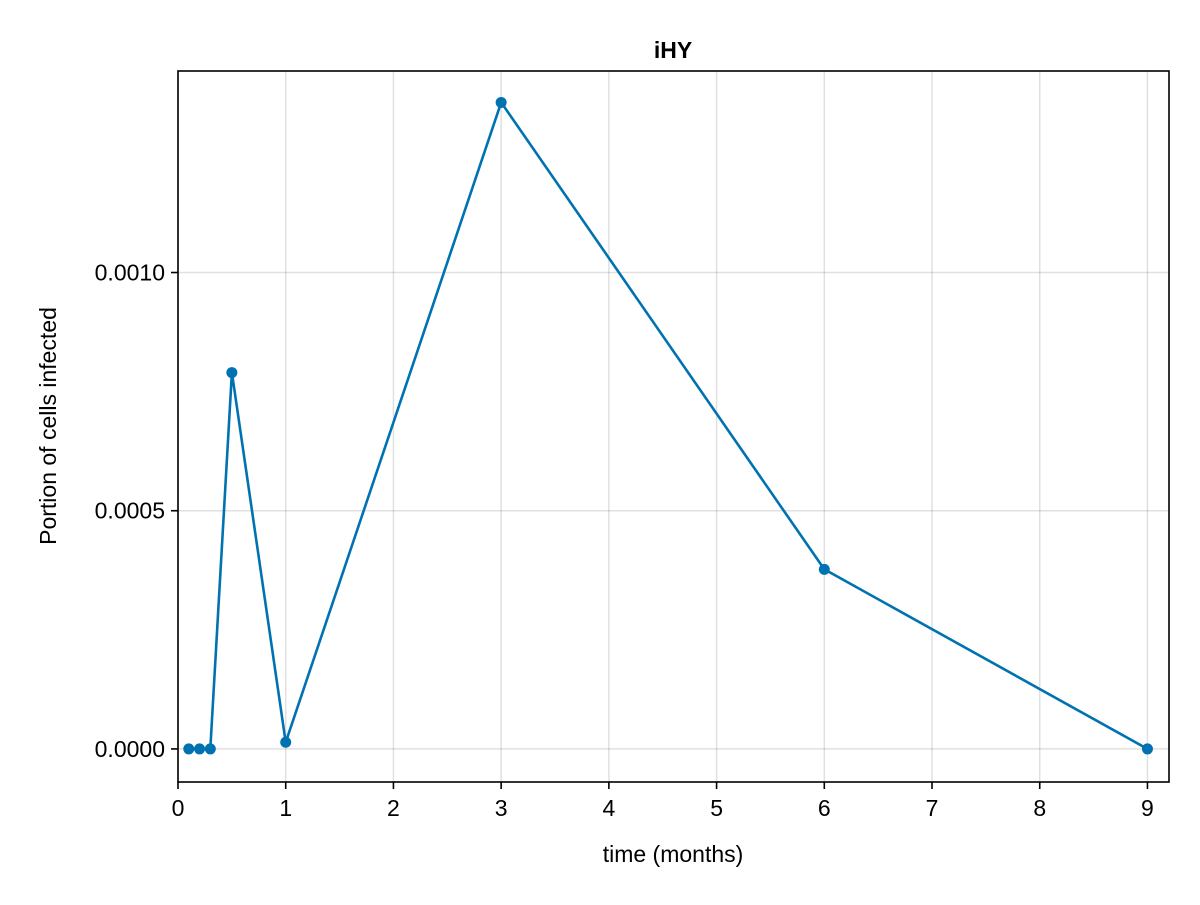 The width and height of the screenshot is (1200, 905). I want to click on x-tick-label: 6, so click(824, 808).